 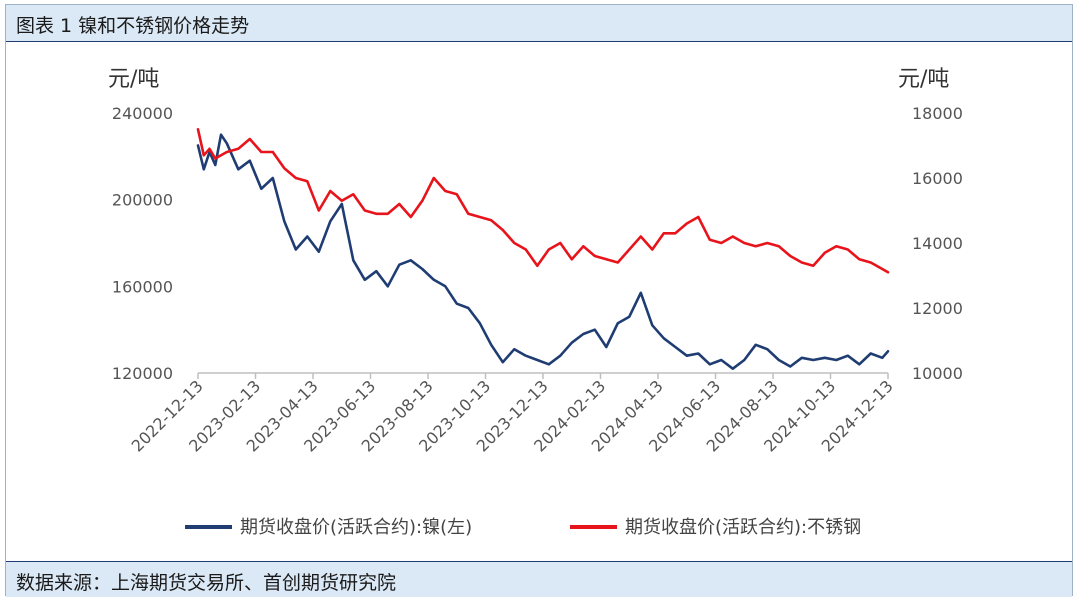 What do you see at coordinates (133, 79) in the screenshot?
I see `left-axis-unit: 元/吨` at bounding box center [133, 79].